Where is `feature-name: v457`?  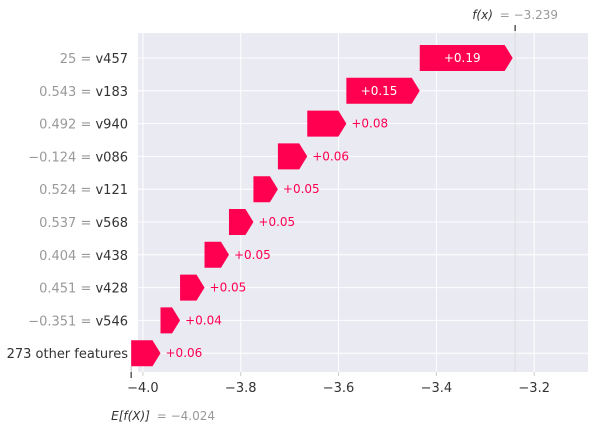
feature-name: v457 is located at coordinates (111, 59).